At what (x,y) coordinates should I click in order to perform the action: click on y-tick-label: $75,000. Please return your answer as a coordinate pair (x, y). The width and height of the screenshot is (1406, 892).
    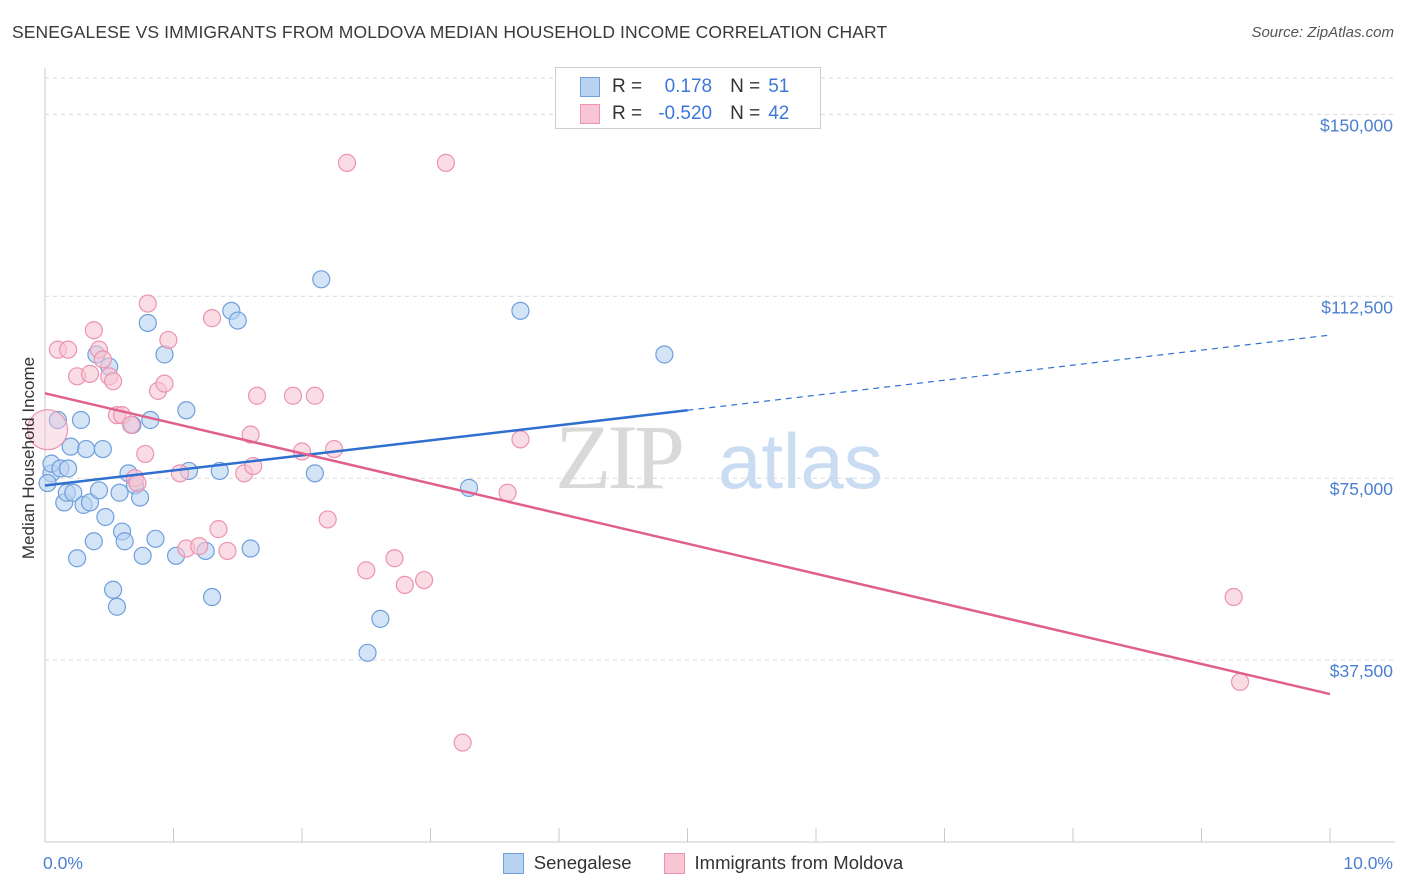
    Looking at the image, I should click on (1362, 489).